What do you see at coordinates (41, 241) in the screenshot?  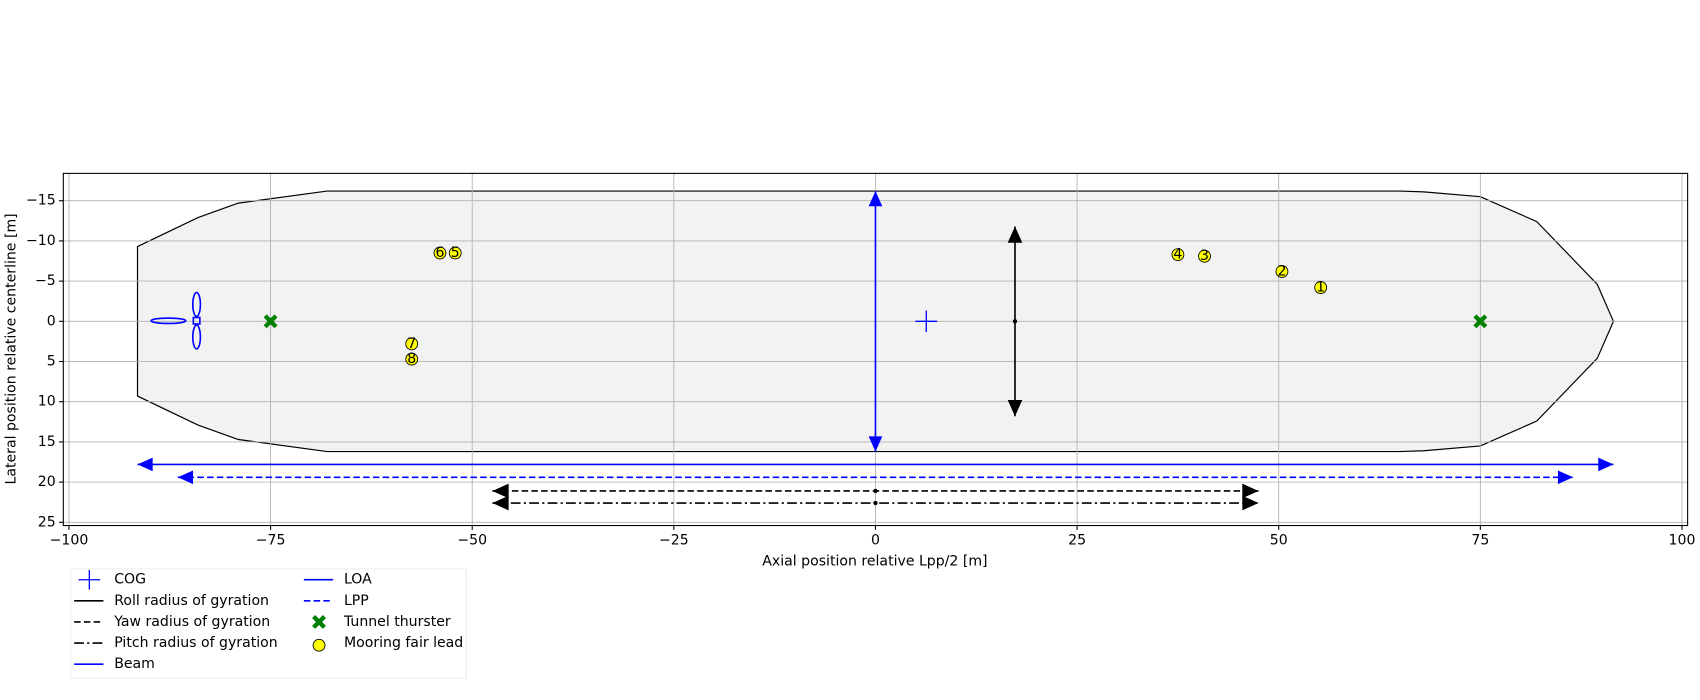 I see `y-tick-label: −10` at bounding box center [41, 241].